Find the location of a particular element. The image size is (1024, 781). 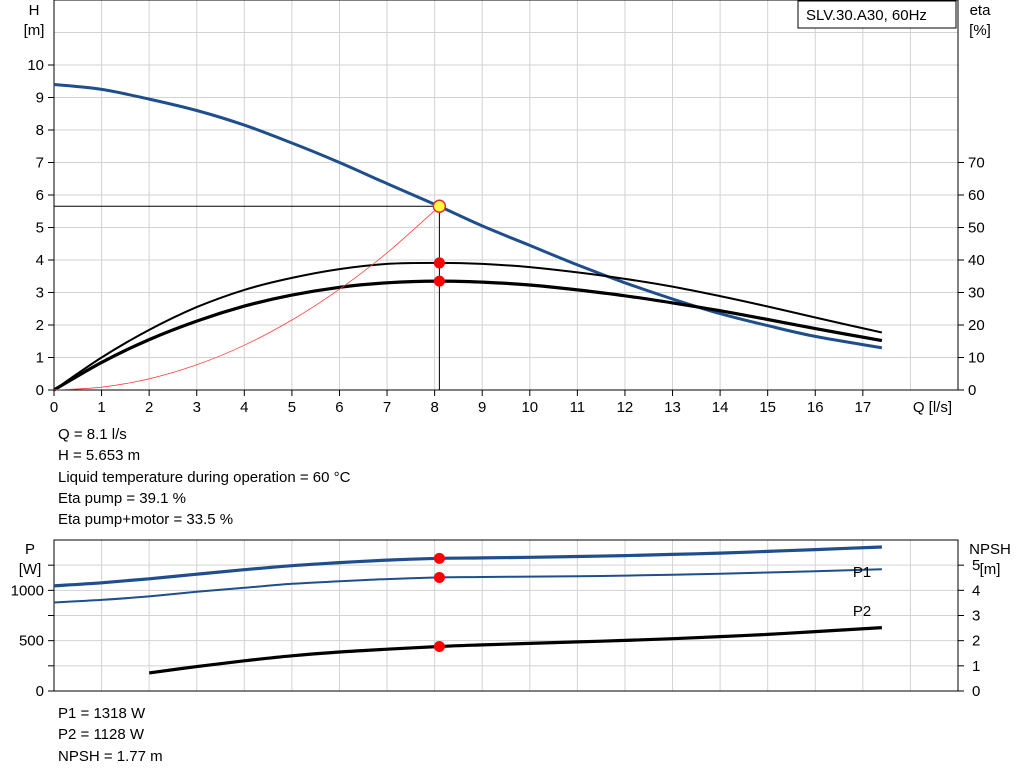

p1-curve is located at coordinates (467, 566).